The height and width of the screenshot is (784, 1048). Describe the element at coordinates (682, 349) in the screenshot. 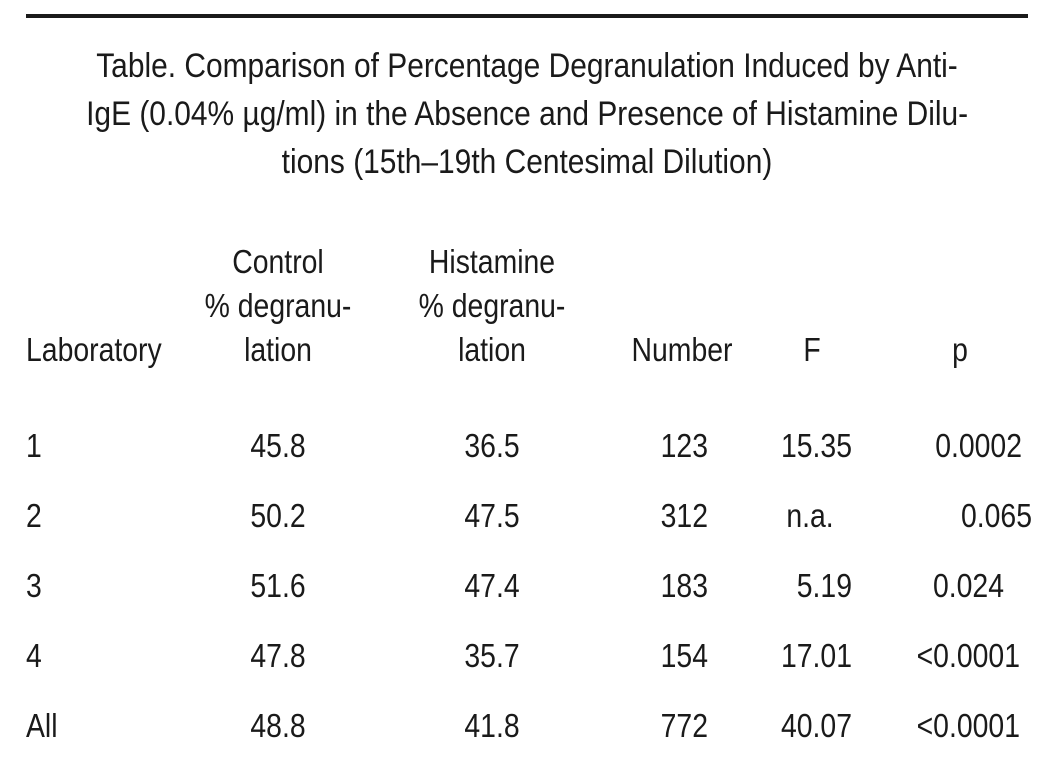

I see `header-number: Number` at that location.